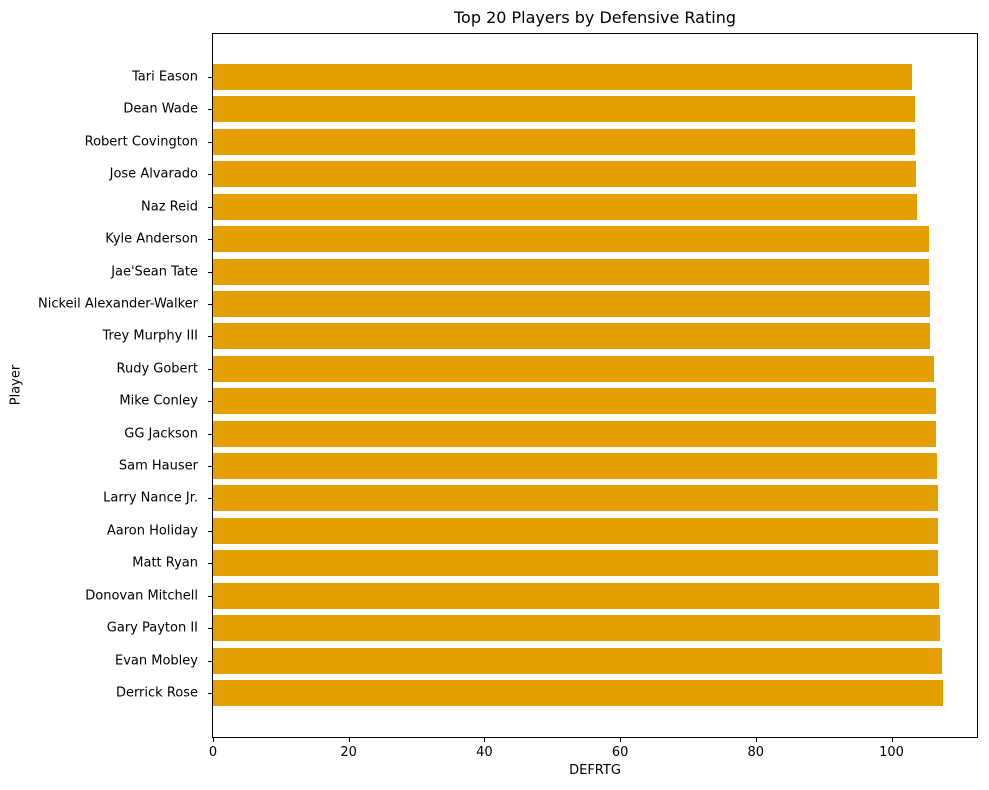  I want to click on y-tick-label: Larry Nance Jr., so click(150, 498).